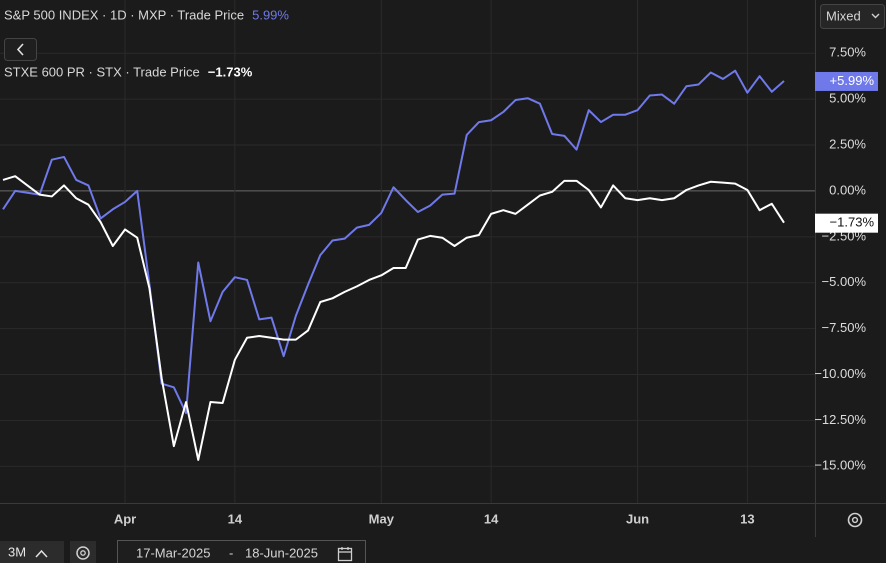 The height and width of the screenshot is (563, 886). Describe the element at coordinates (241, 551) in the screenshot. I see `date-range-picker: 17-Mar-2025 - 18-Jun-2025` at that location.